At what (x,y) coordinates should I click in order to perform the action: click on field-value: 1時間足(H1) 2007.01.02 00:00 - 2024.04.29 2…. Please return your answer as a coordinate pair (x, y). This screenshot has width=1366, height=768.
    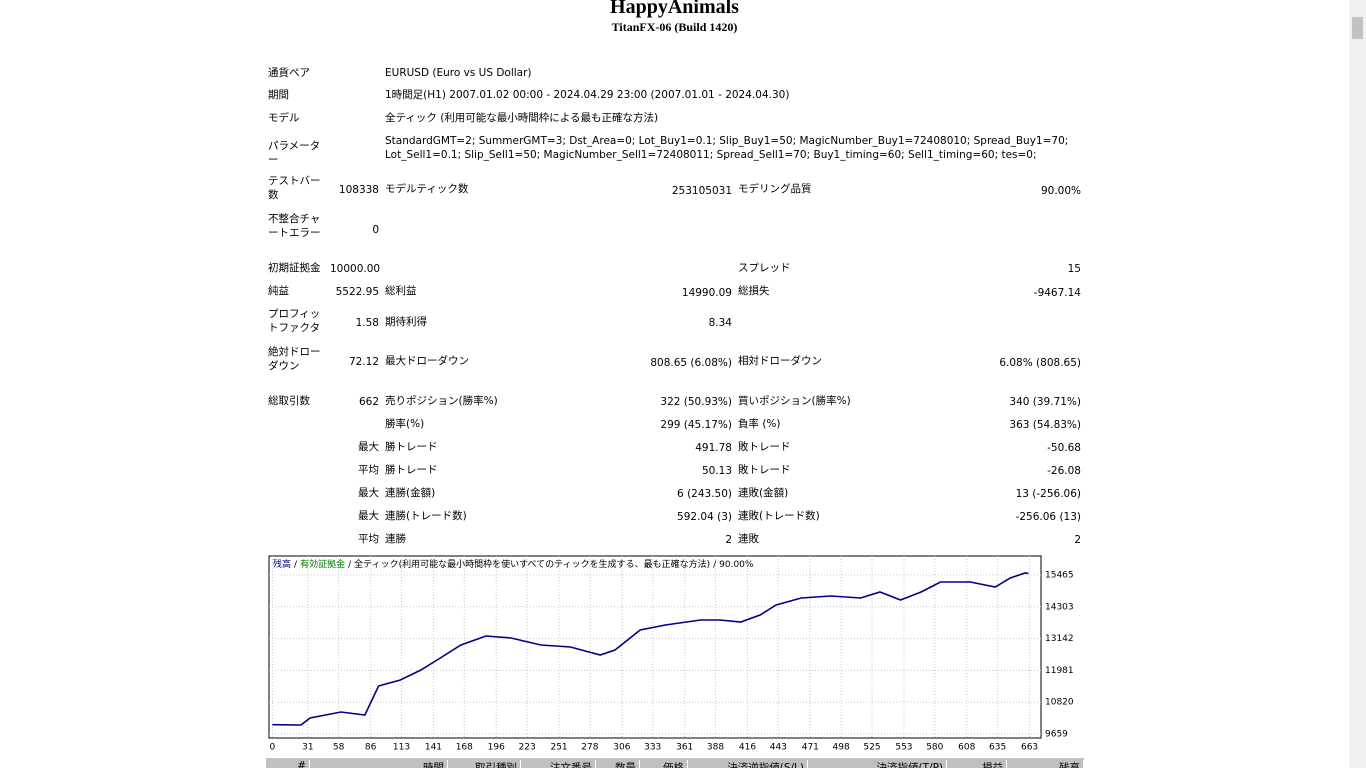
    Looking at the image, I should click on (587, 95).